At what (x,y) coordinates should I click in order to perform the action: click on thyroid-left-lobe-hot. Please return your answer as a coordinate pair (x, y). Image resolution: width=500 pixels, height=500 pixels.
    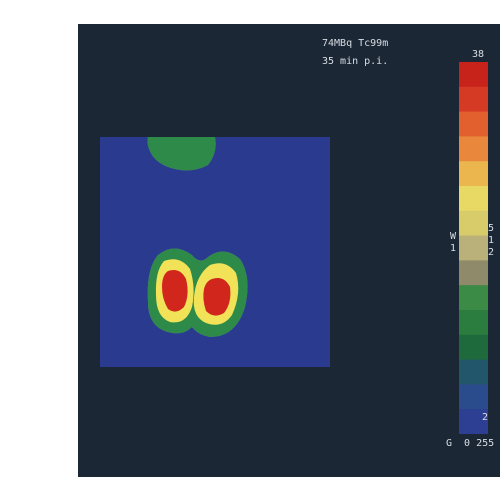
    Looking at the image, I should click on (175, 291).